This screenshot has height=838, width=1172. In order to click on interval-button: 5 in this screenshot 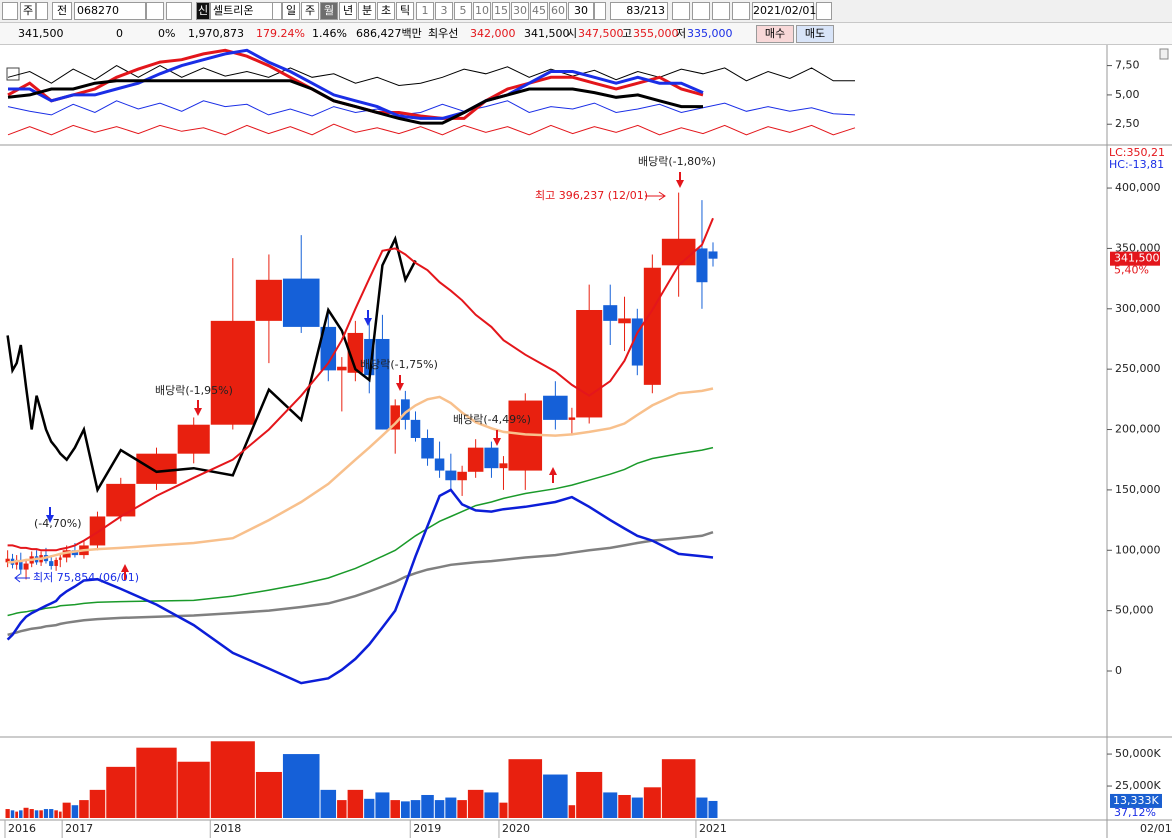, I will do `click(463, 11)`.